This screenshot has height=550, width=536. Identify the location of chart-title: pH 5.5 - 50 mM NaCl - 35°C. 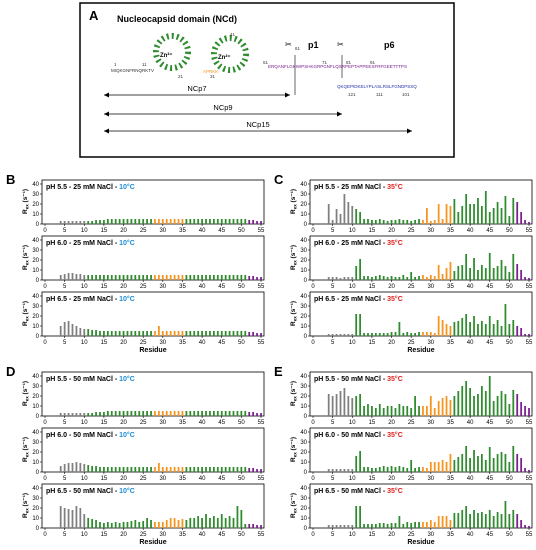
(358, 379).